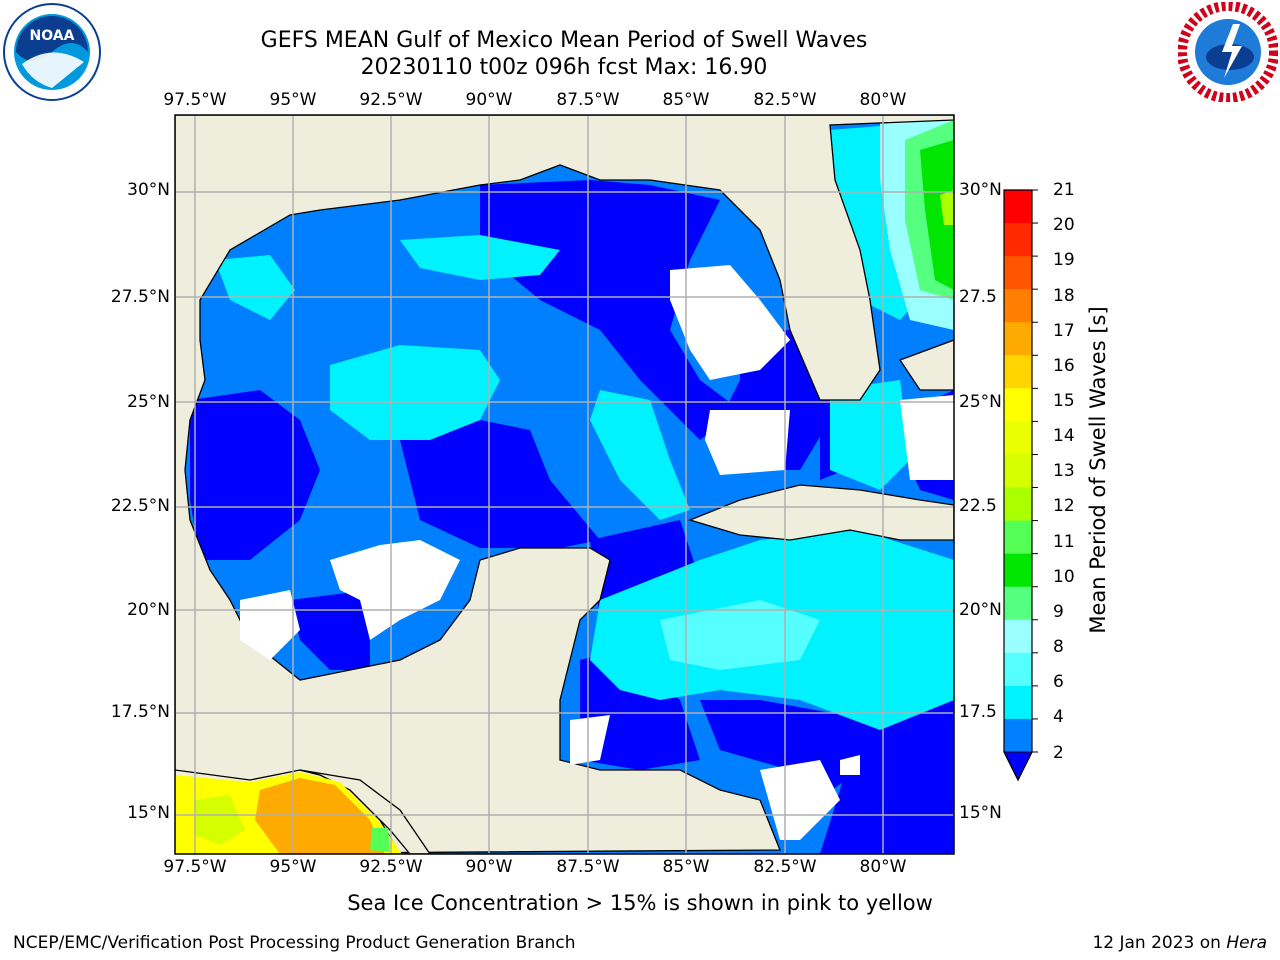  I want to click on colorbar-tick-label: 9, so click(1058, 612).